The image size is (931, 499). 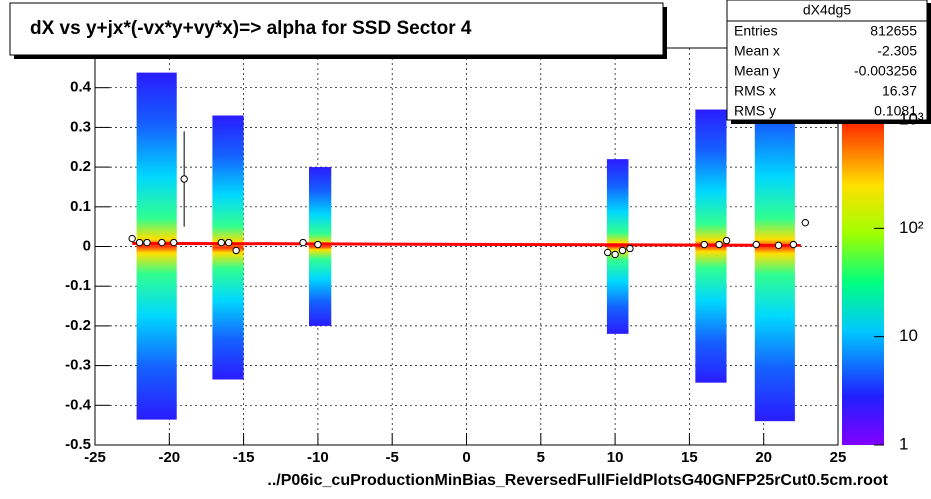 I want to click on stats-label: Mean x, so click(x=757, y=51).